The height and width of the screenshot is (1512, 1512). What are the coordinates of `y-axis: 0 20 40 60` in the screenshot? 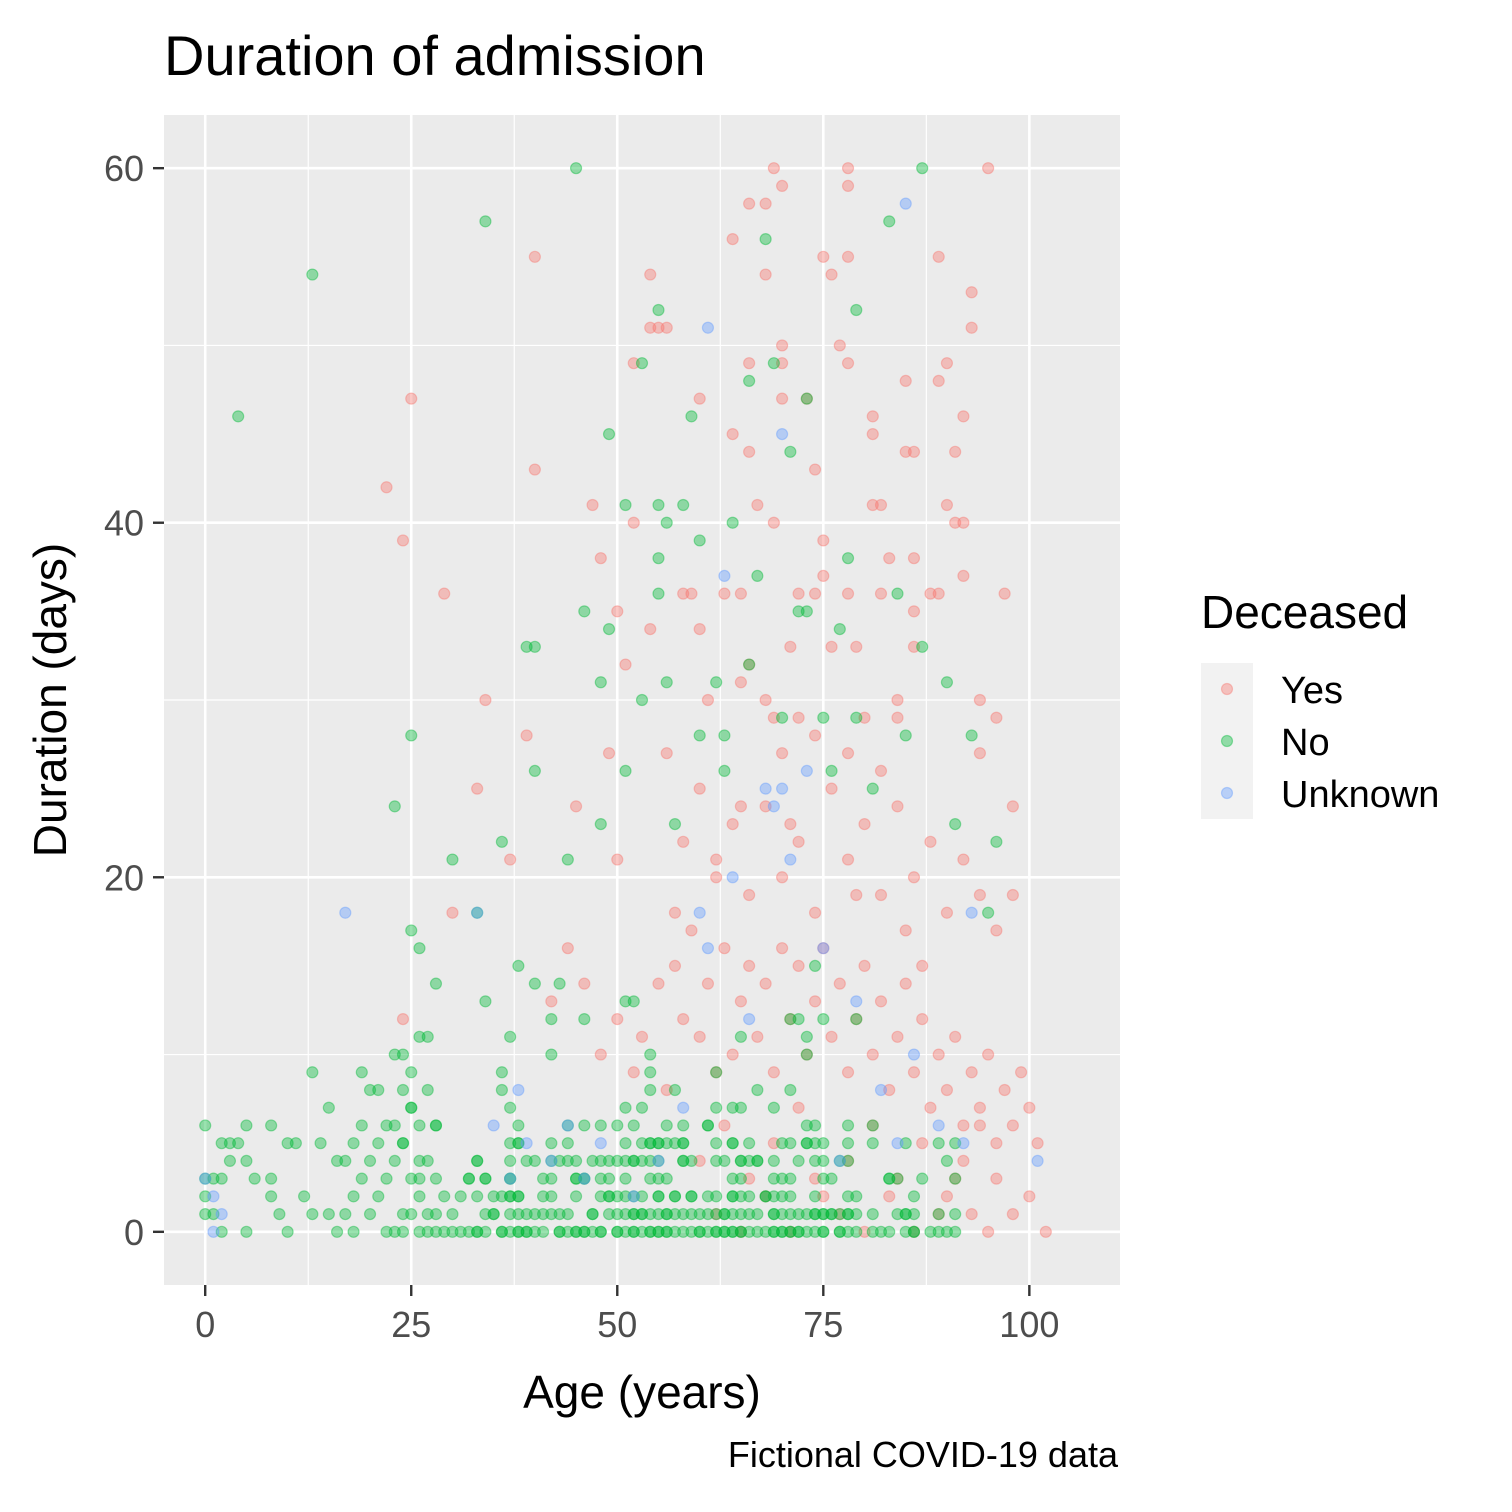 It's located at (134, 700).